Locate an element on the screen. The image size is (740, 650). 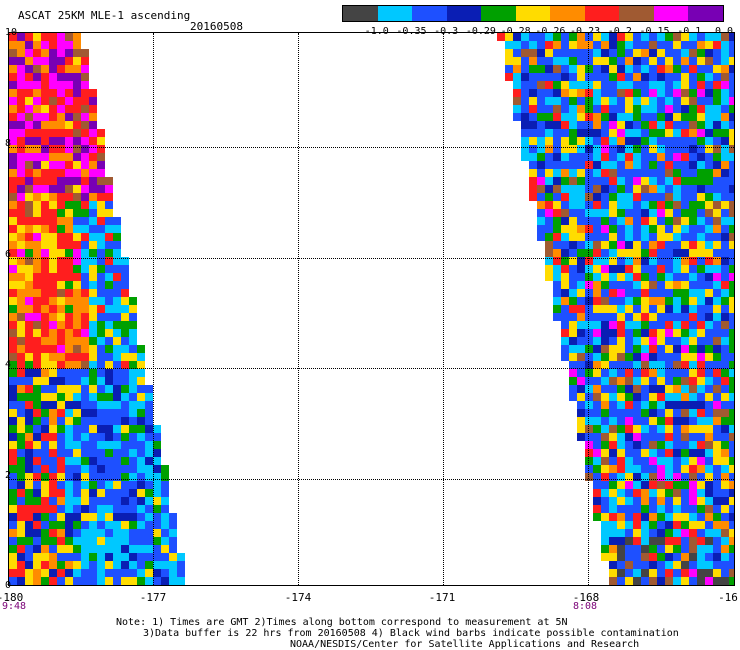
lat-label-4: 4 is located at coordinates (8, 364).